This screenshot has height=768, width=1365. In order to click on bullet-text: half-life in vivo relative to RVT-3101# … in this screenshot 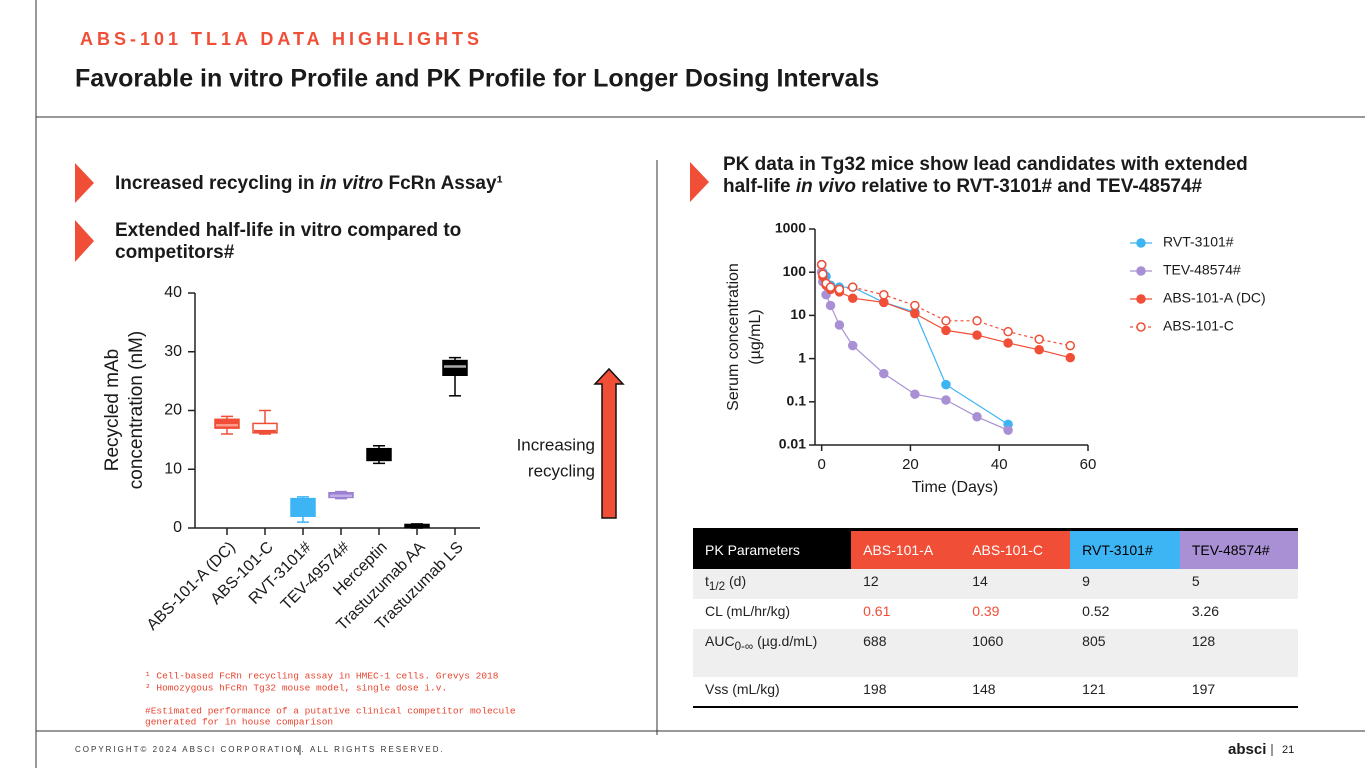, I will do `click(963, 186)`.